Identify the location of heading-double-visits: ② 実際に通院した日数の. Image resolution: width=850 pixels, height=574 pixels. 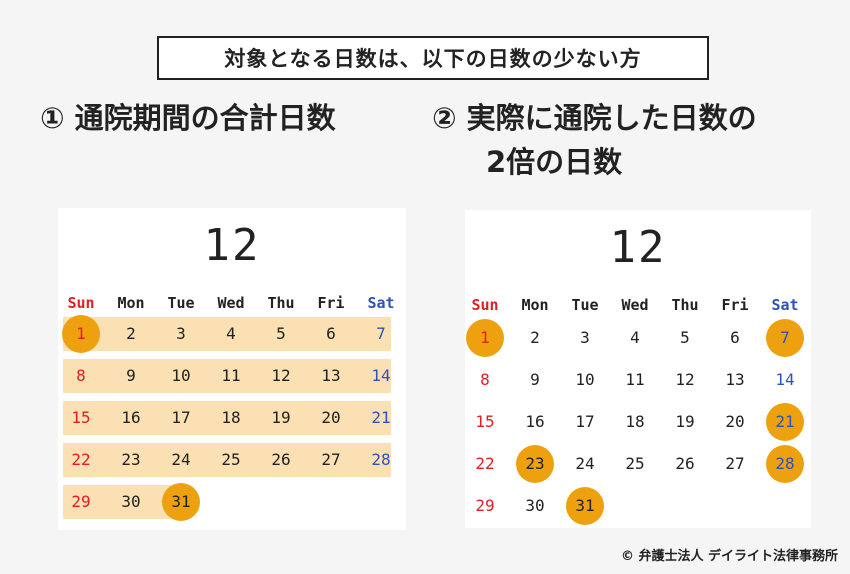
(594, 118).